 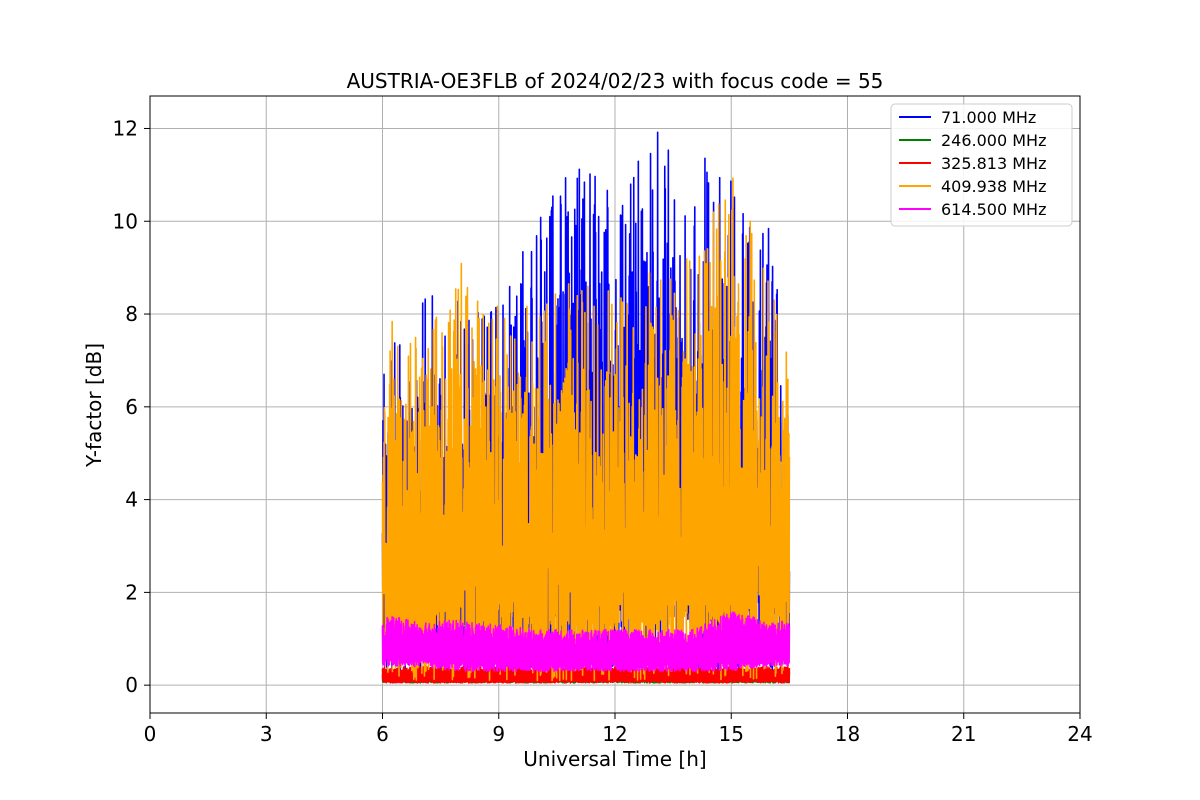 I want to click on x-tick-label: 21, so click(x=963, y=734).